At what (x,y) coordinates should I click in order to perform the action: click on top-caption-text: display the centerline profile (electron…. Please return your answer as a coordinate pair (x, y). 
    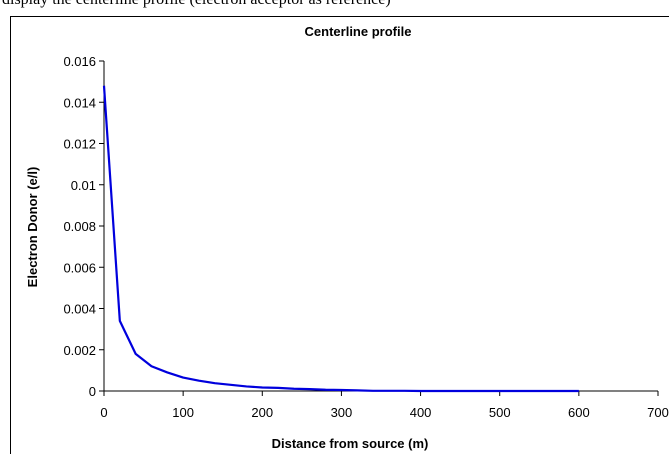
    Looking at the image, I should click on (196, 4).